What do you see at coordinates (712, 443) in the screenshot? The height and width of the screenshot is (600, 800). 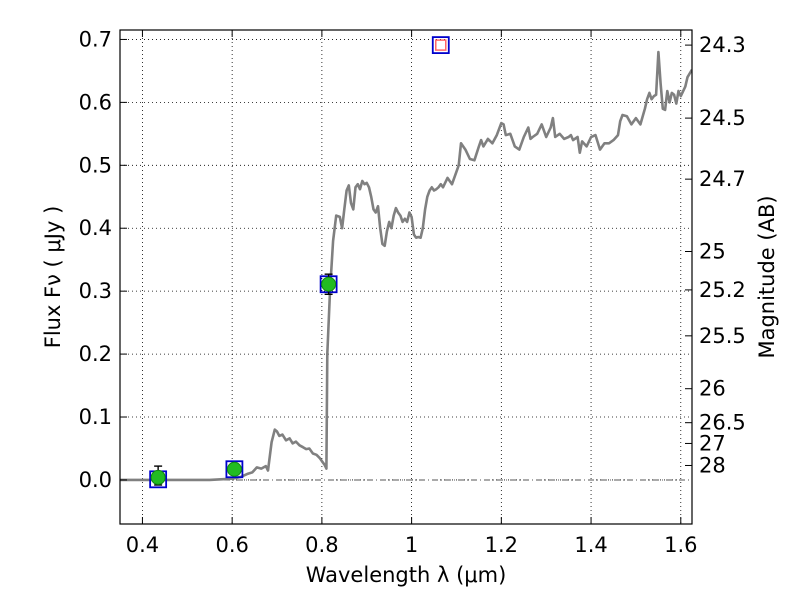 I see `y2-tick-label: 27` at bounding box center [712, 443].